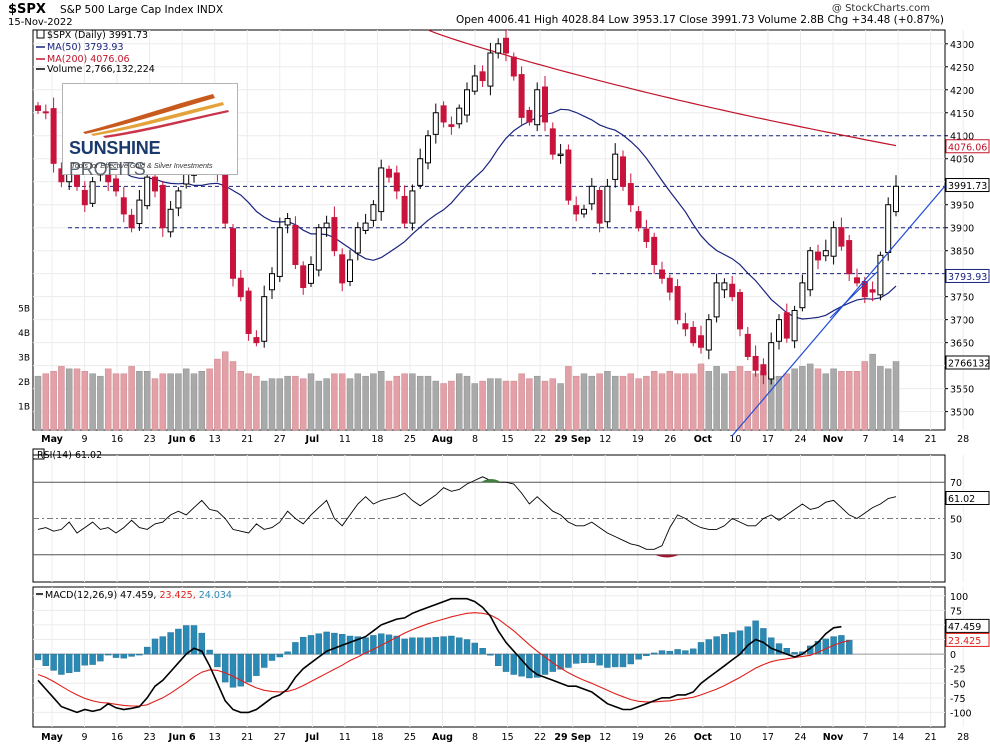  What do you see at coordinates (838, 311) in the screenshot?
I see `uptrend-line` at bounding box center [838, 311].